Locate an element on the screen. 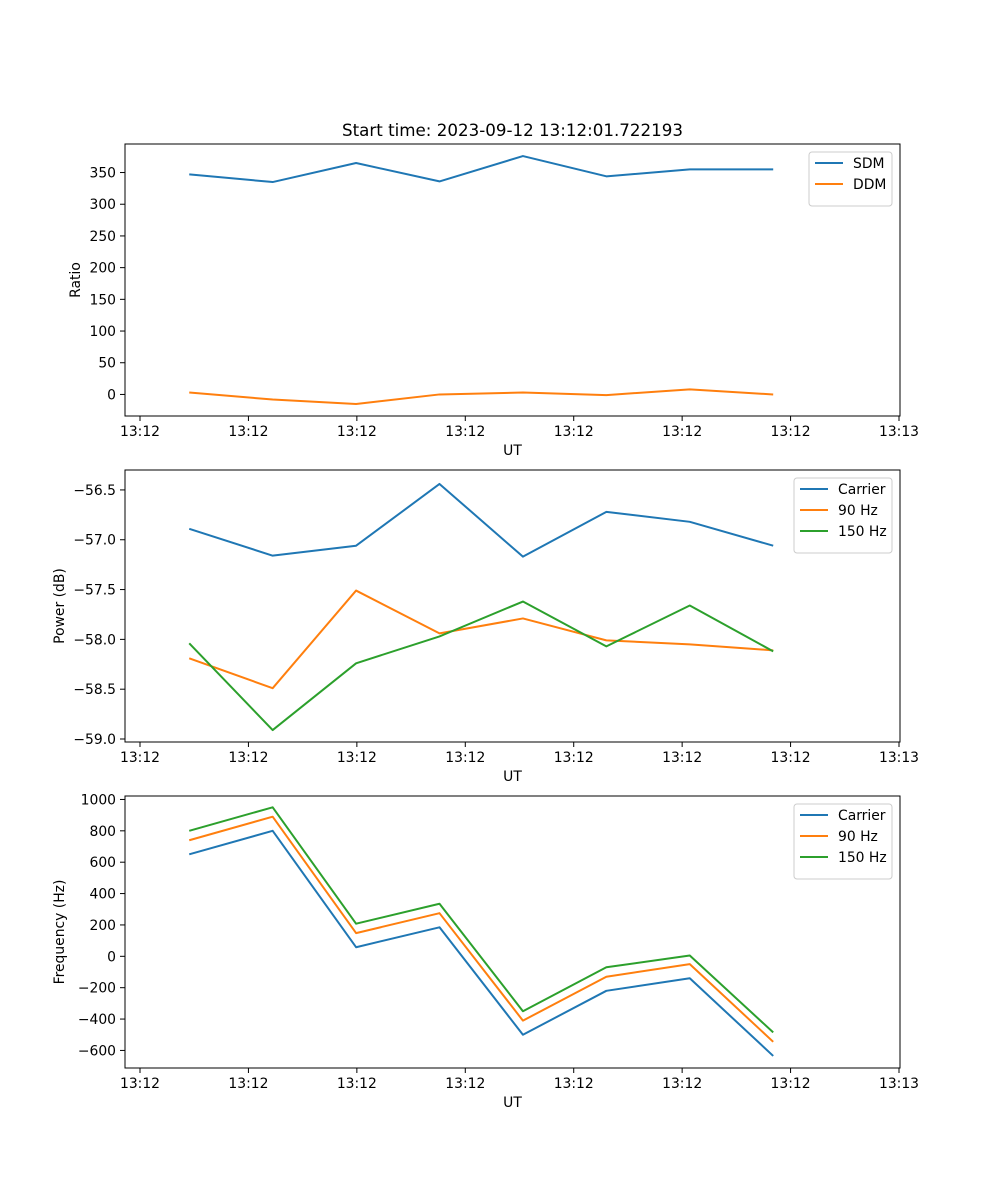 The height and width of the screenshot is (1204, 1000). y-tick-label: 800 is located at coordinates (102, 832).